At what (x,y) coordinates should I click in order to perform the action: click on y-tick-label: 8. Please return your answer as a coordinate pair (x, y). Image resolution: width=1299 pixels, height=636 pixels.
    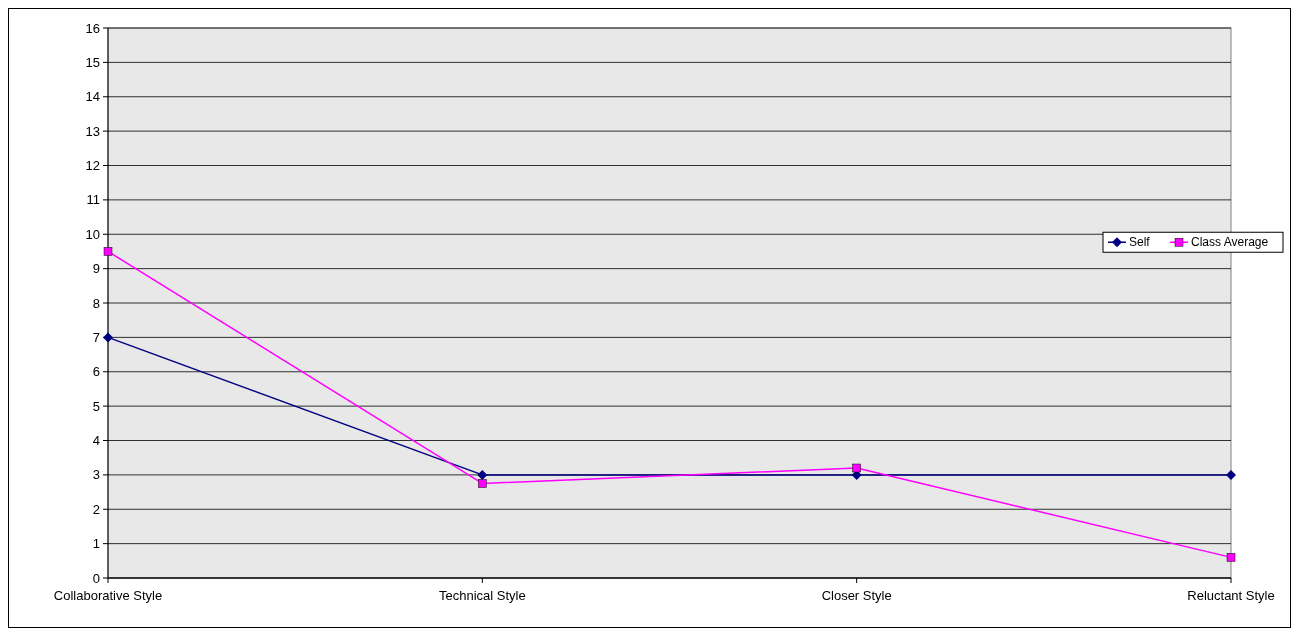
    Looking at the image, I should click on (96, 303).